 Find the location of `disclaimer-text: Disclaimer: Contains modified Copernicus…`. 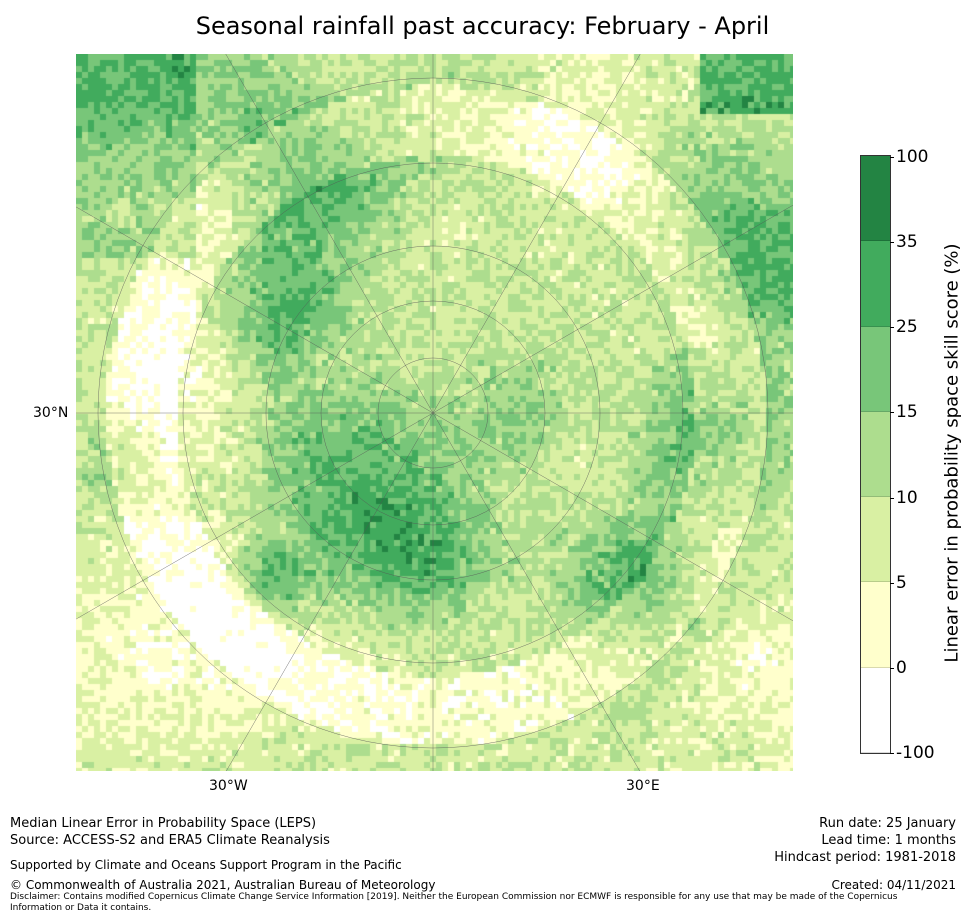

disclaimer-text: Disclaimer: Contains modified Copernicus… is located at coordinates (454, 902).